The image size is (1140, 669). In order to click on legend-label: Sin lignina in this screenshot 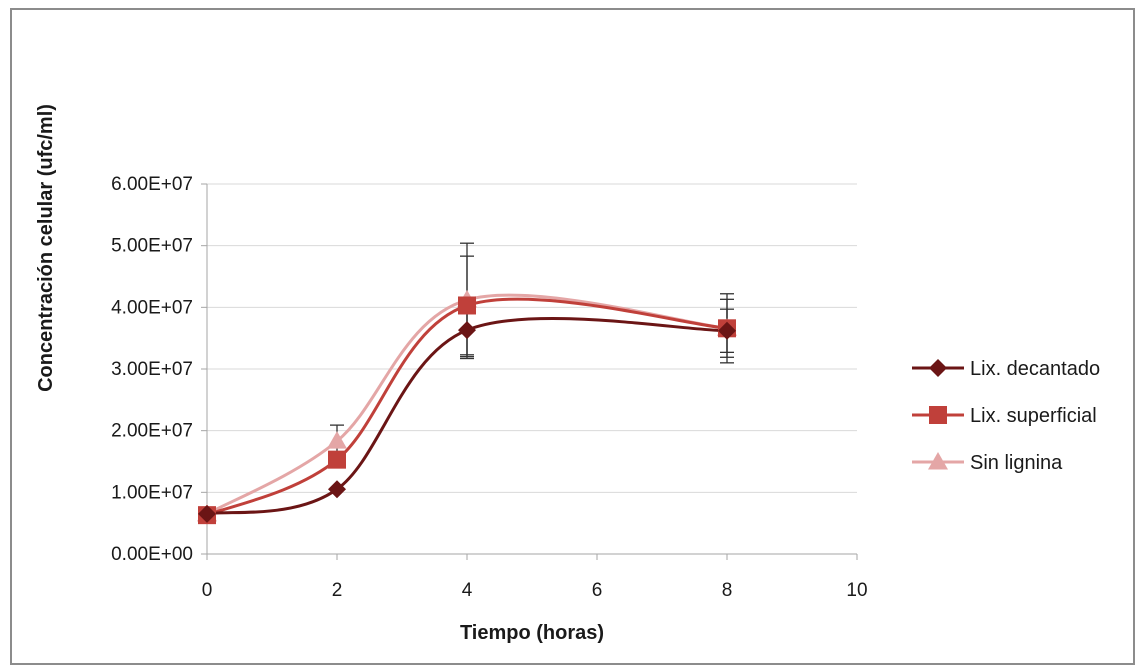, I will do `click(1016, 463)`.